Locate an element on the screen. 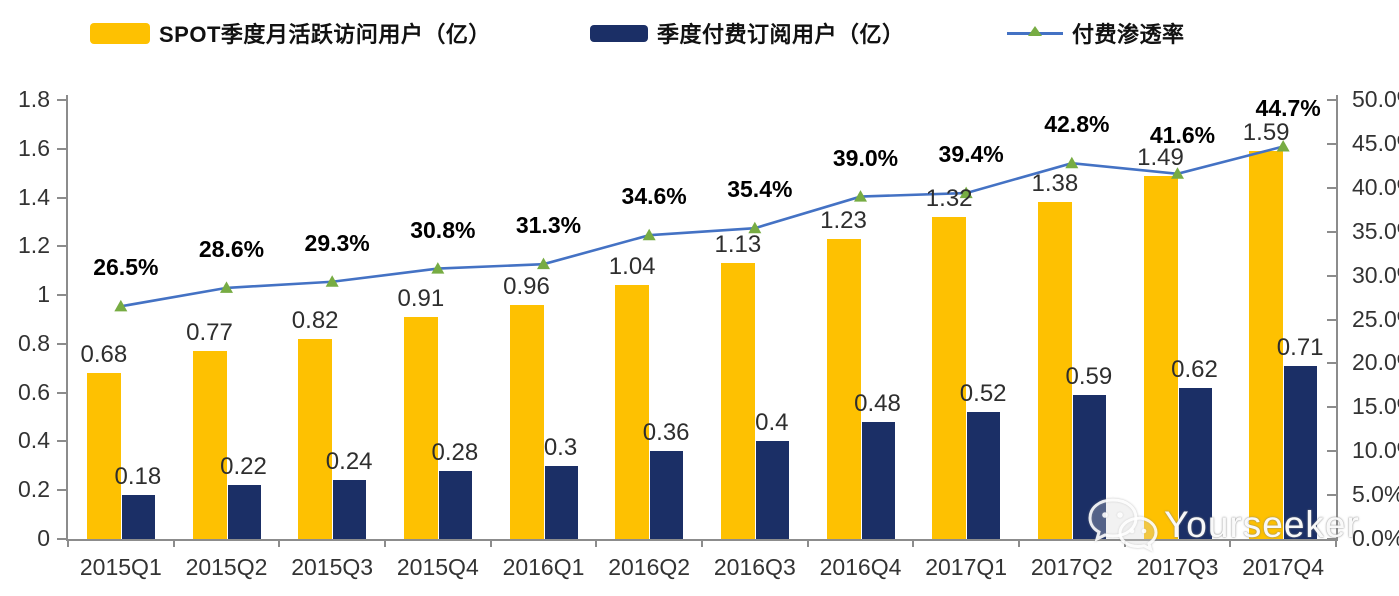 This screenshot has width=1399, height=596. left-axis-tick-label: 1.4 is located at coordinates (34, 196).